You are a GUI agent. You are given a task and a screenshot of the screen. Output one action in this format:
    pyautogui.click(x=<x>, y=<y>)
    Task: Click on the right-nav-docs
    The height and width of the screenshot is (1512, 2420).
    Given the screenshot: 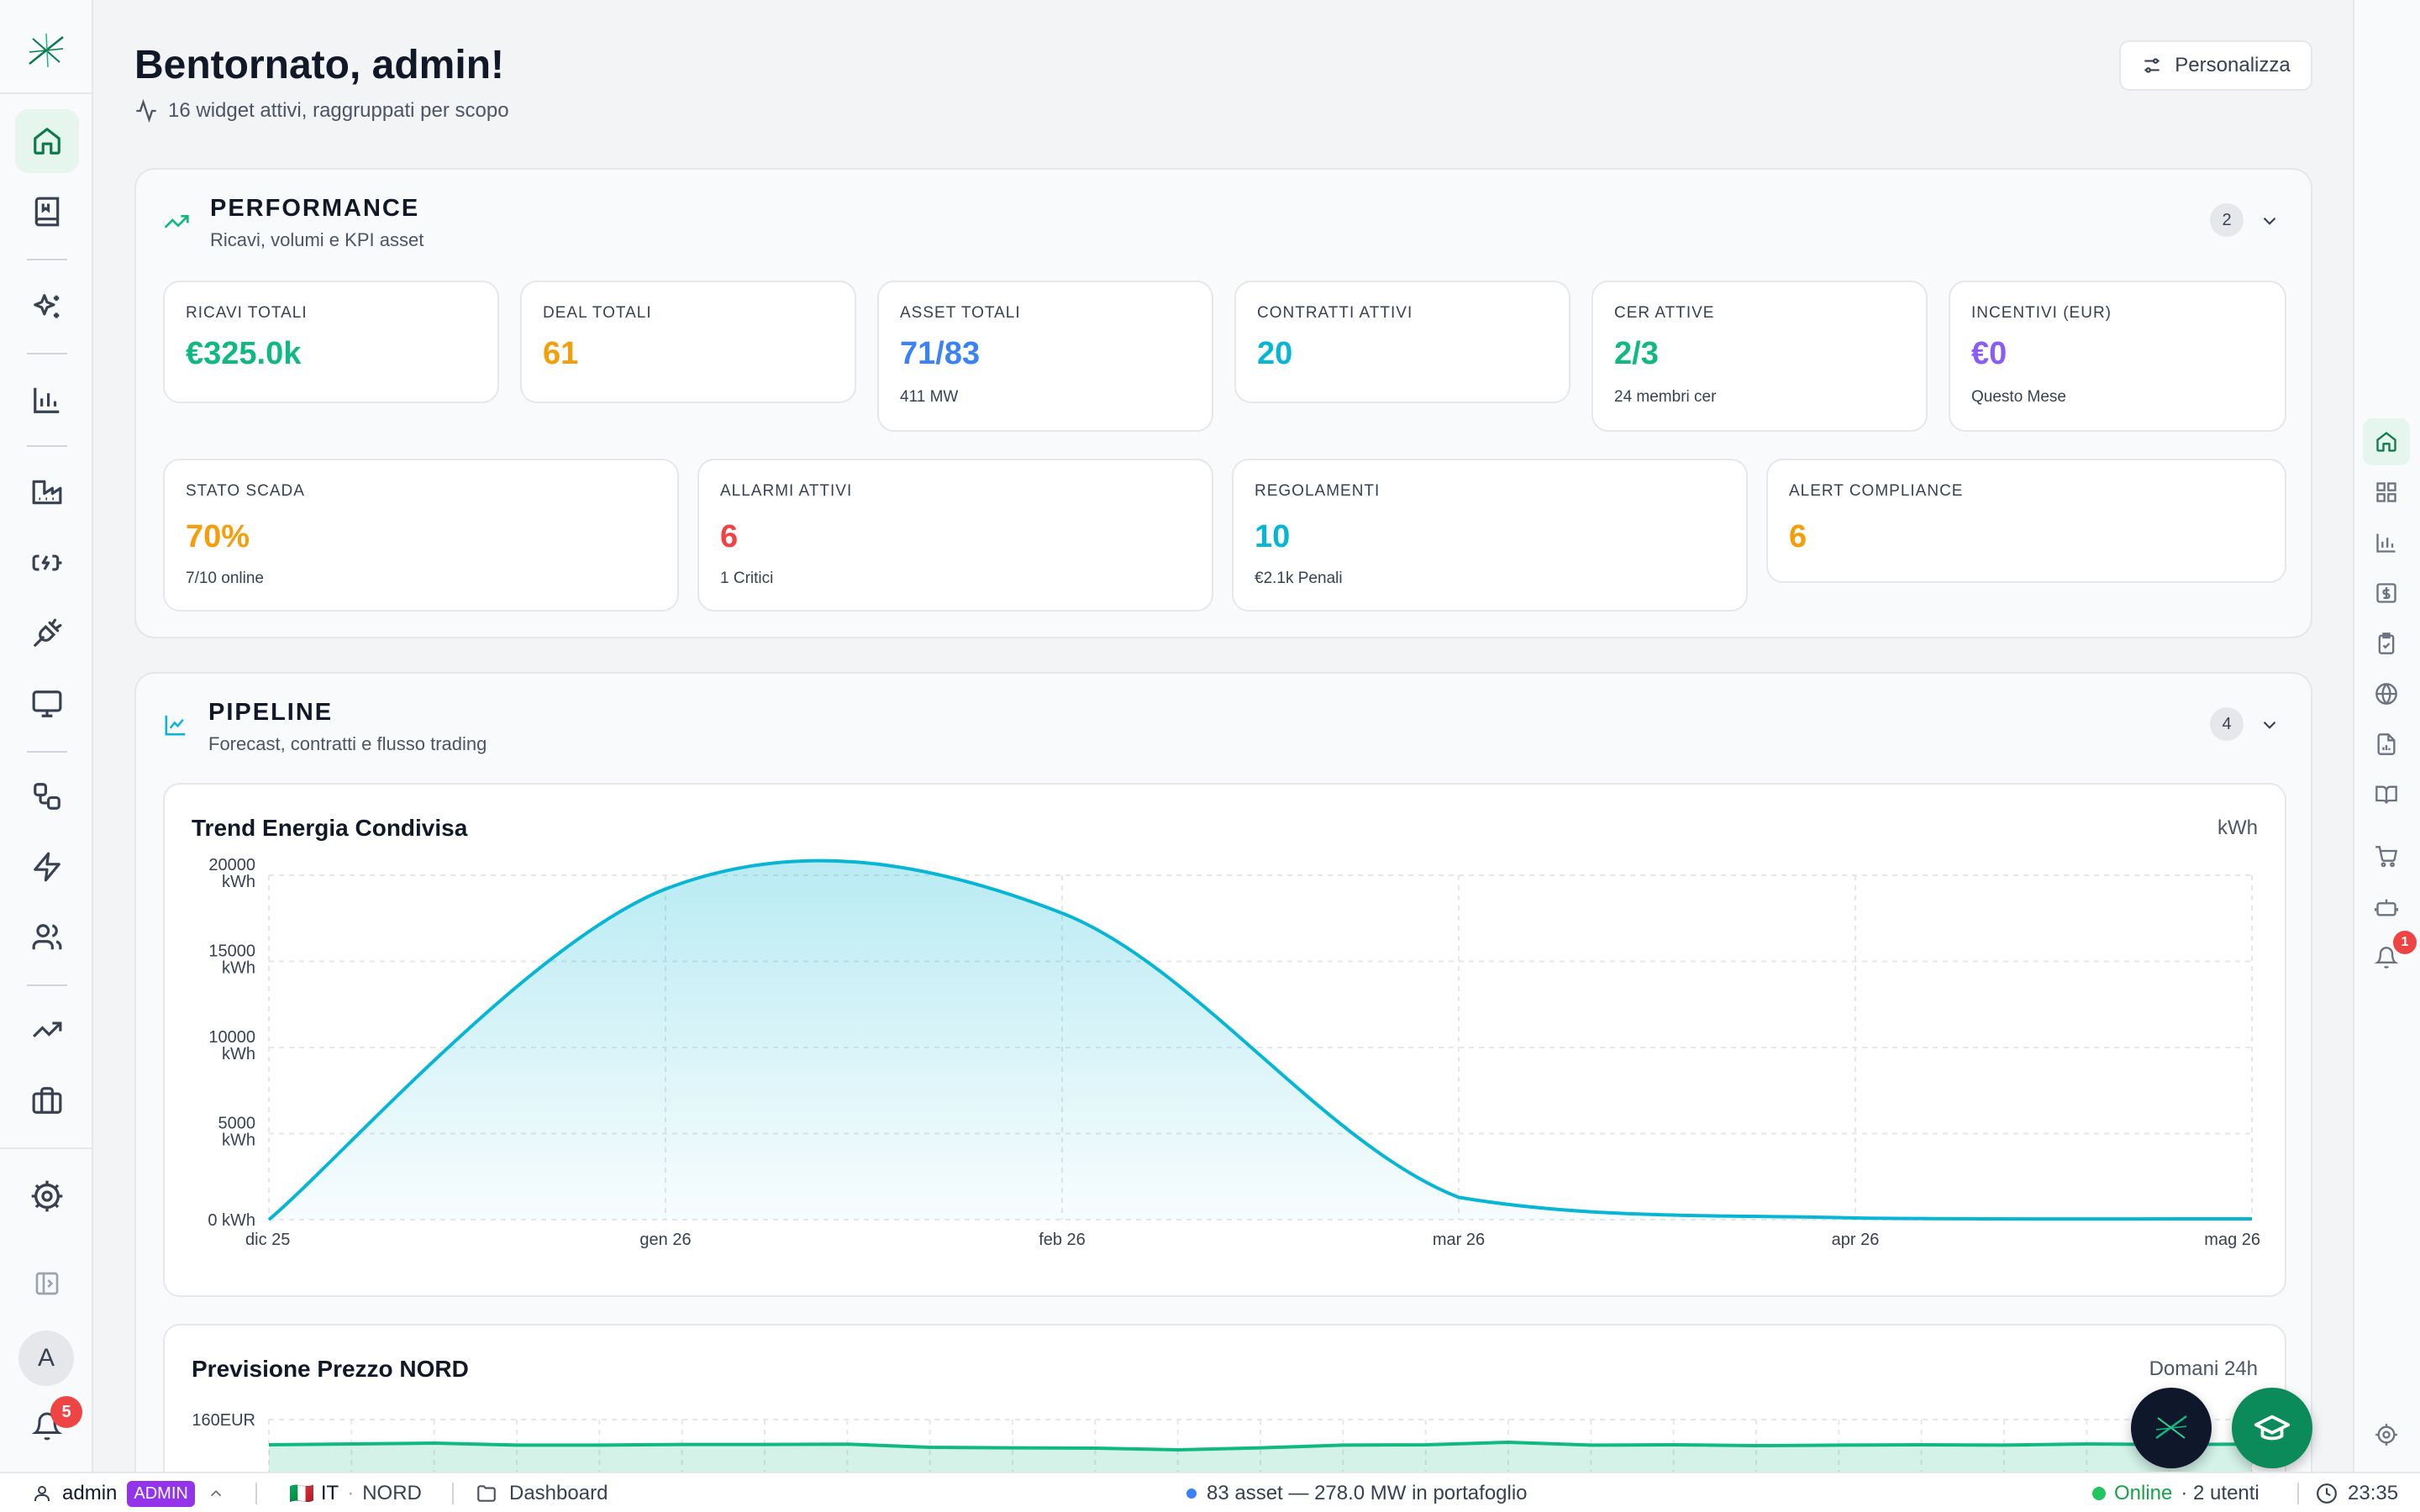 What is the action you would take?
    pyautogui.click(x=2387, y=794)
    